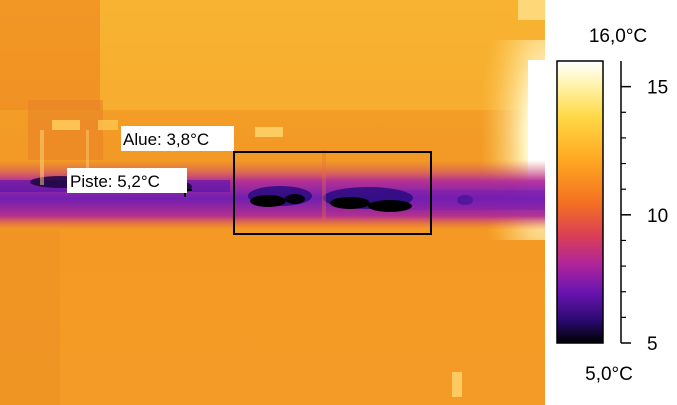 The image size is (677, 405). I want to click on area-label-text: Alue: 3,8°C, so click(166, 139).